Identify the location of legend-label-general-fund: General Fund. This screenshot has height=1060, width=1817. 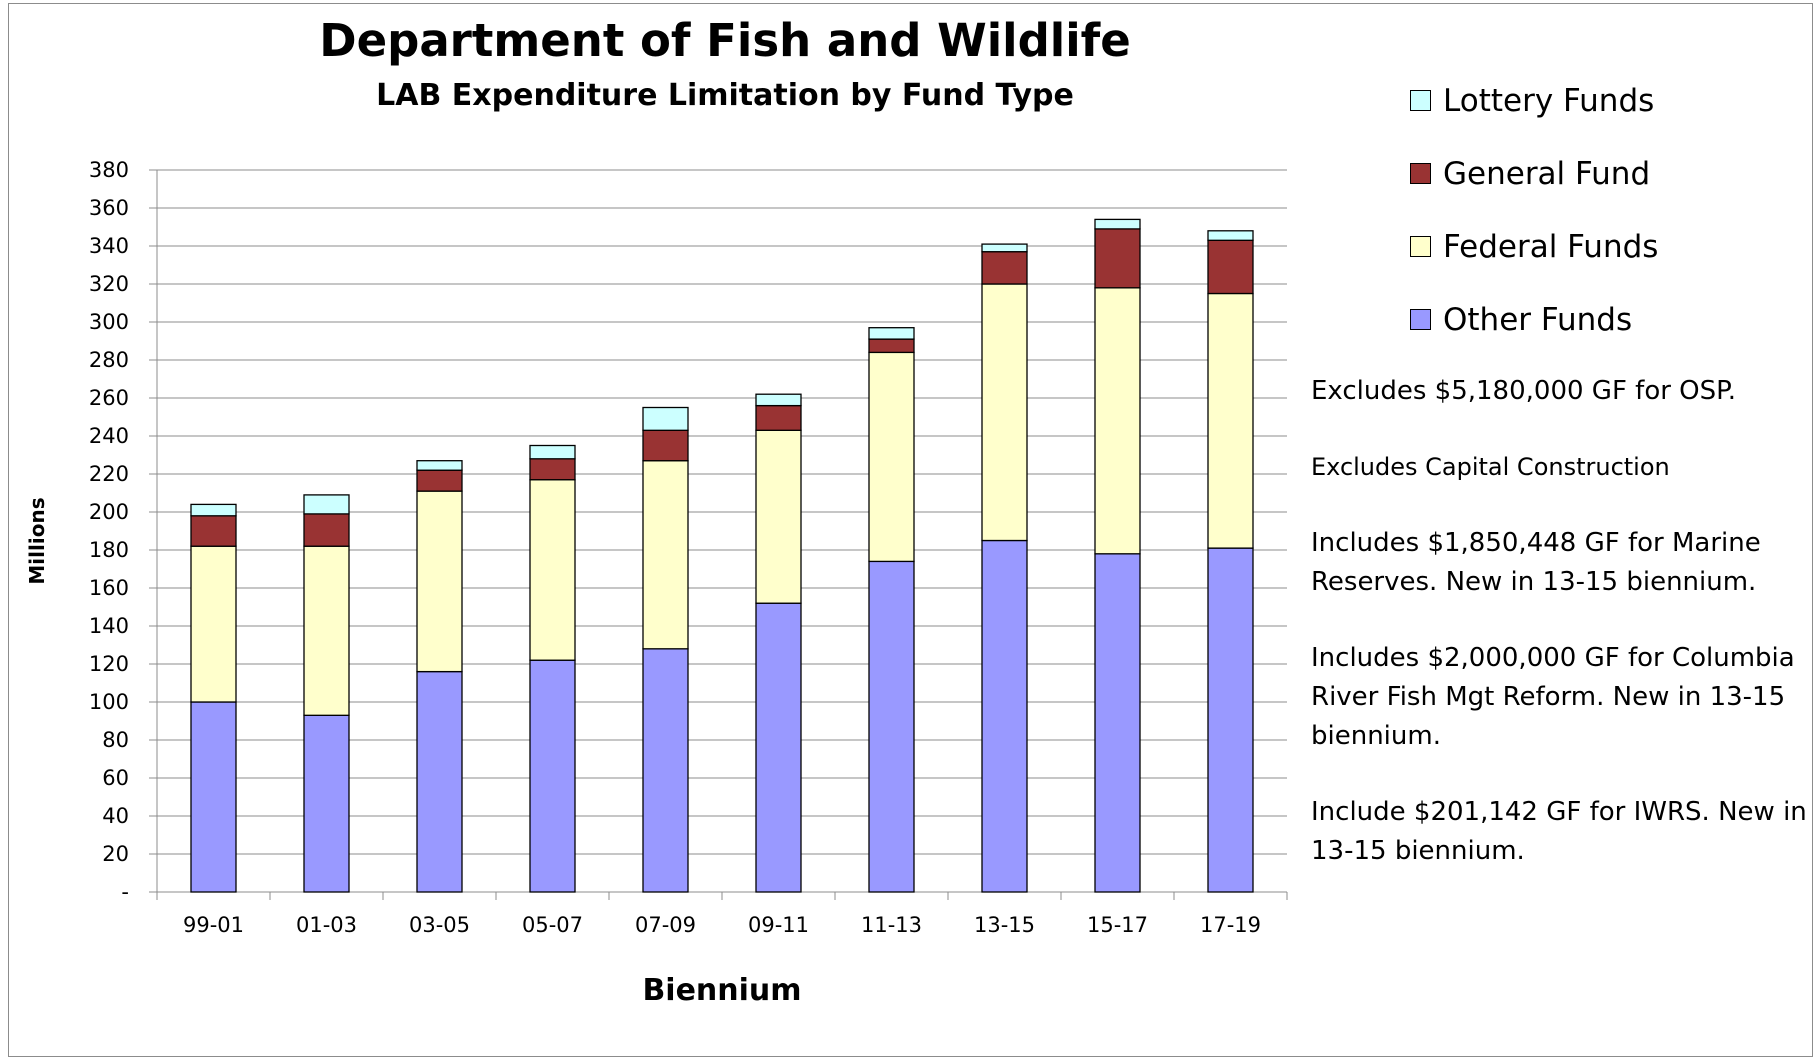
(1547, 173).